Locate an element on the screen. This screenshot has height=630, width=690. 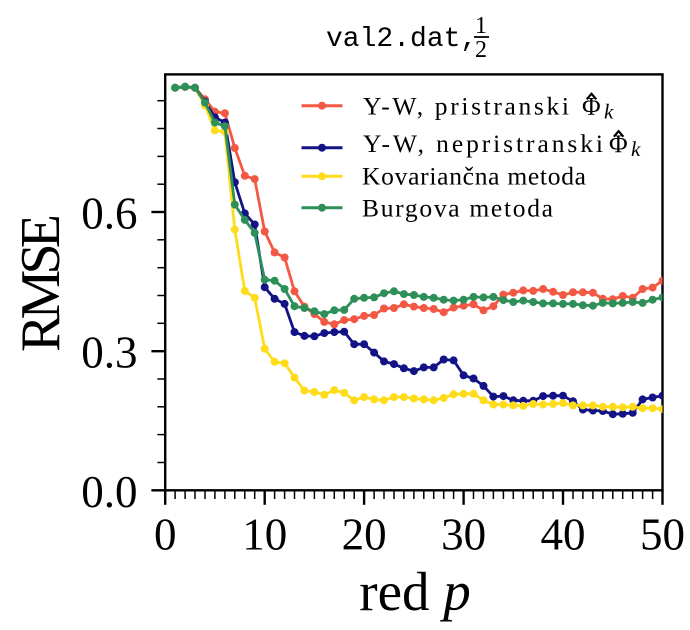
svg-text: 0.3 is located at coordinates (109, 353).